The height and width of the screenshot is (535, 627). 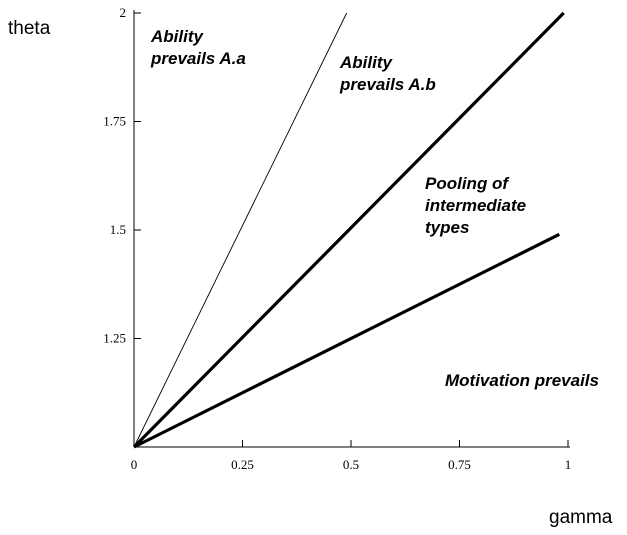 I want to click on region-label-4: Motivation prevails, so click(x=522, y=380).